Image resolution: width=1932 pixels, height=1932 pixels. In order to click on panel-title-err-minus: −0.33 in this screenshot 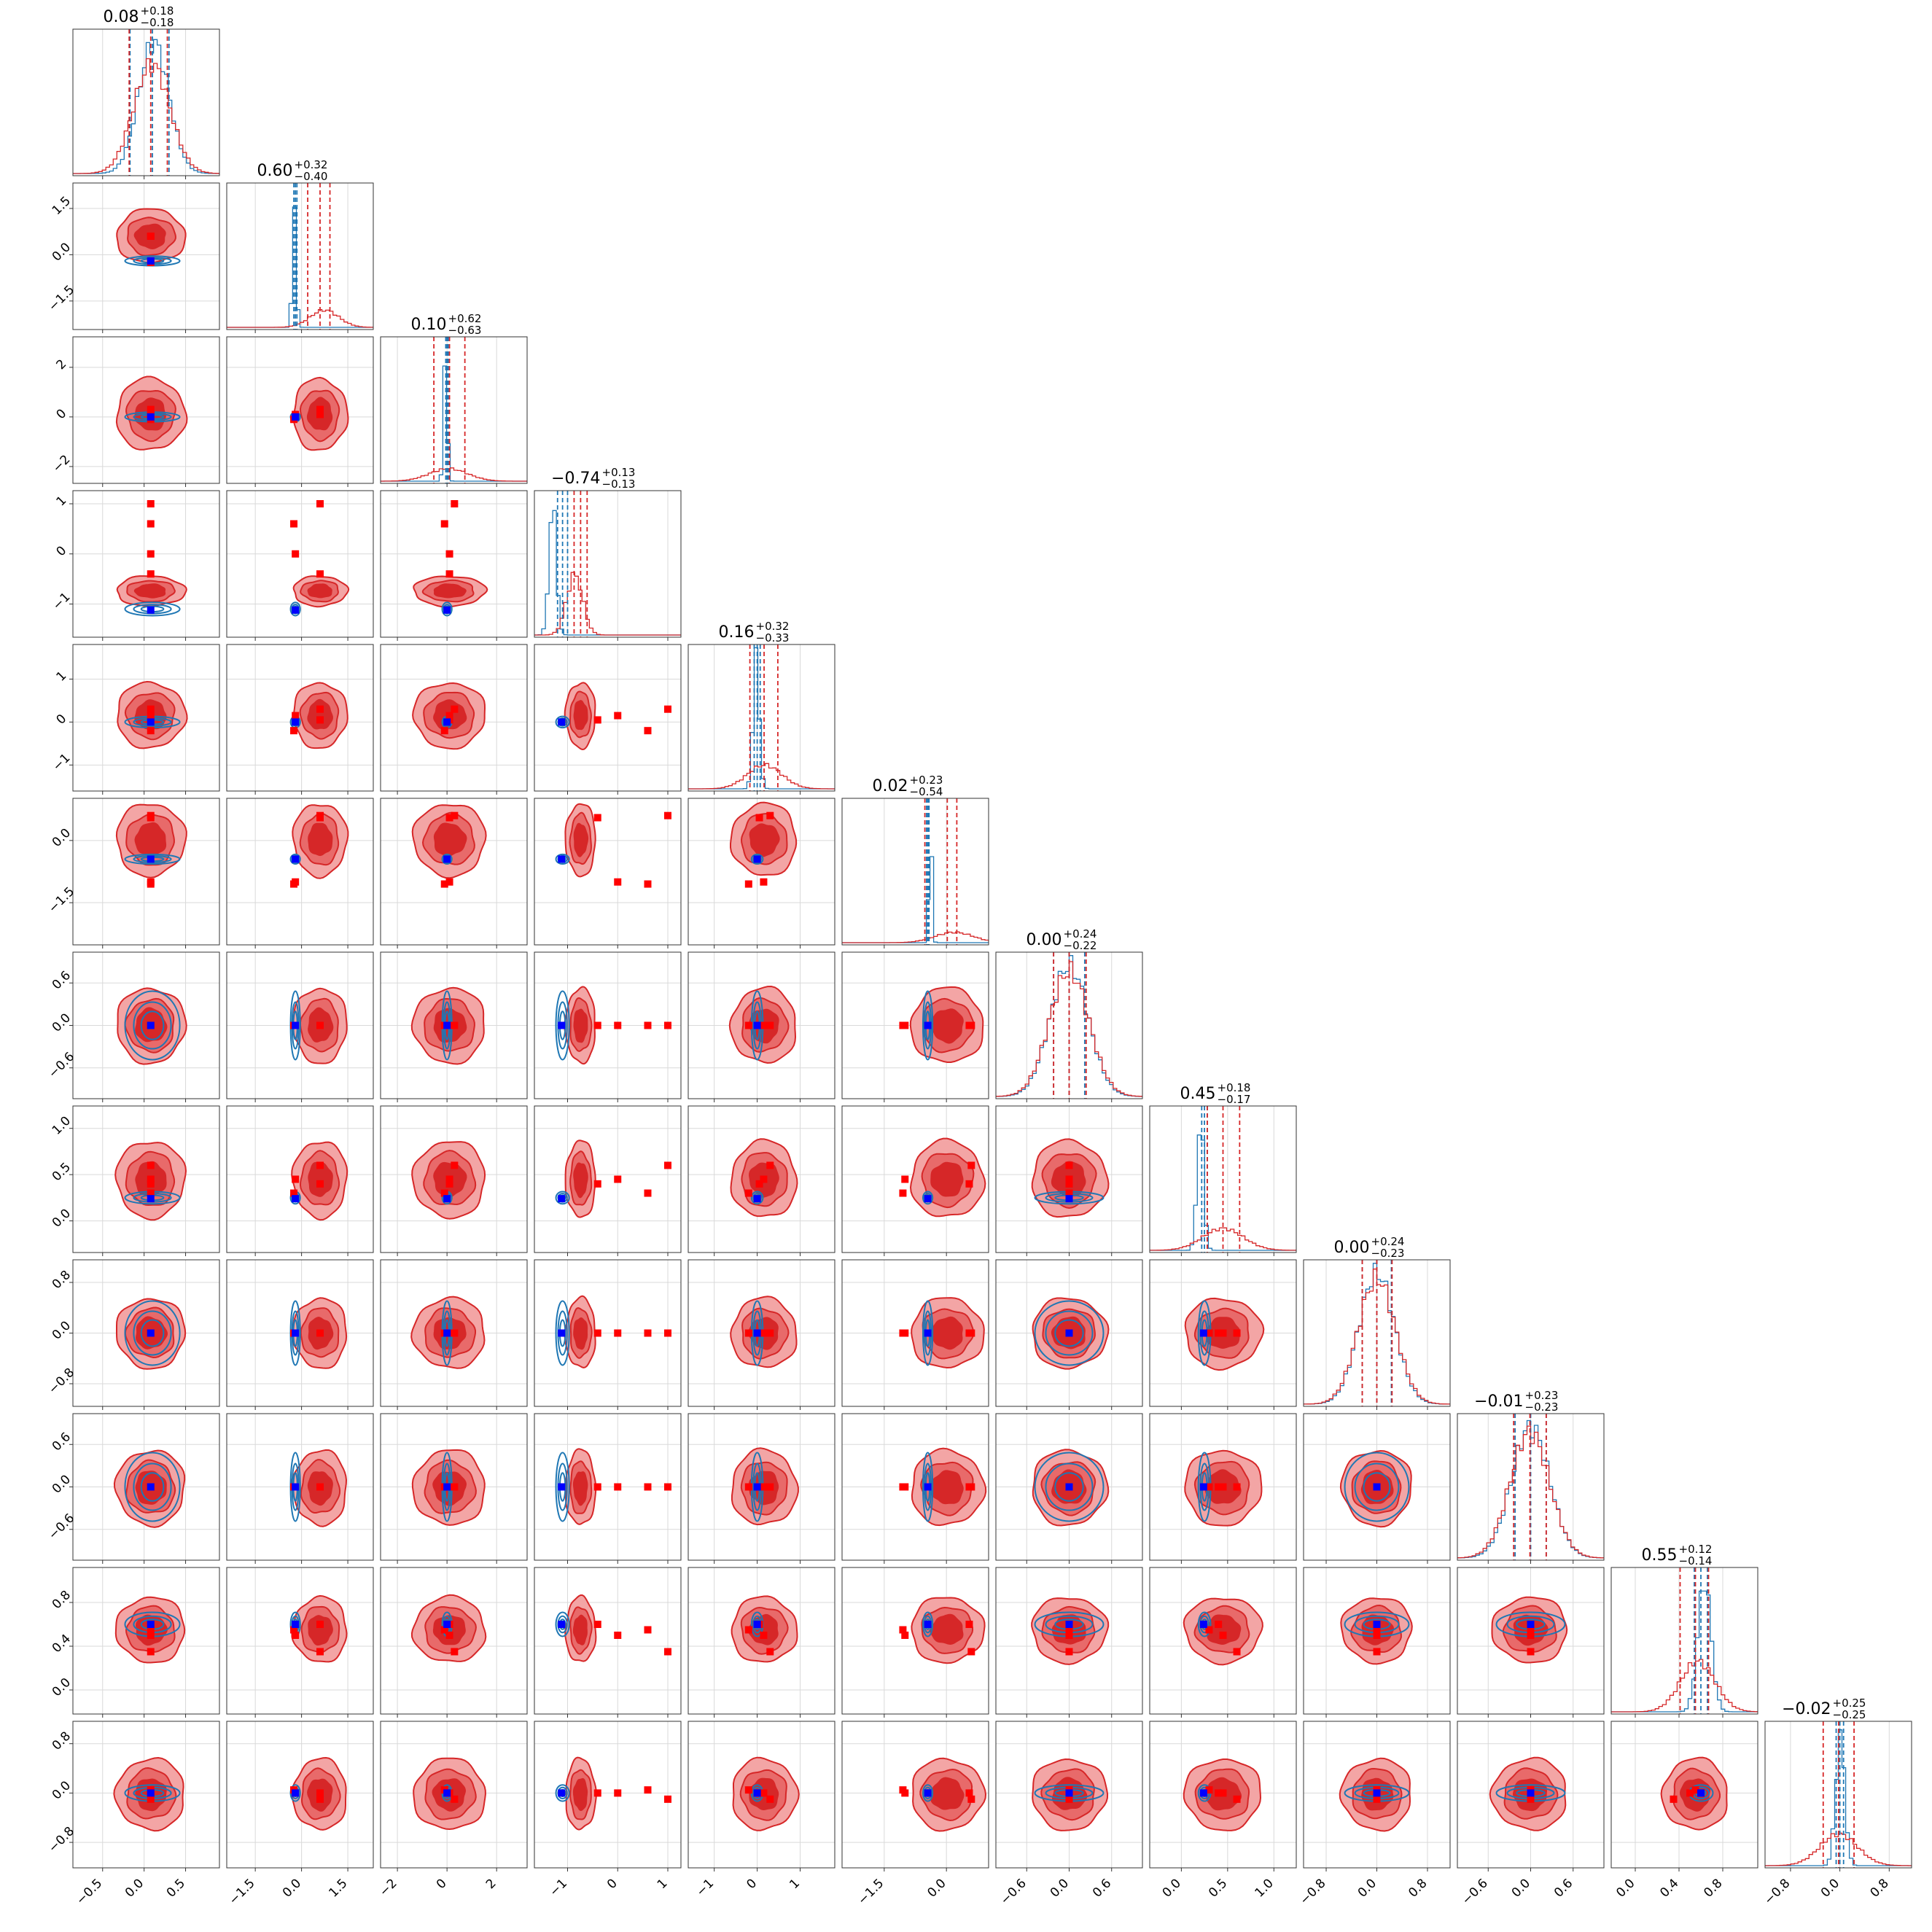, I will do `click(773, 637)`.